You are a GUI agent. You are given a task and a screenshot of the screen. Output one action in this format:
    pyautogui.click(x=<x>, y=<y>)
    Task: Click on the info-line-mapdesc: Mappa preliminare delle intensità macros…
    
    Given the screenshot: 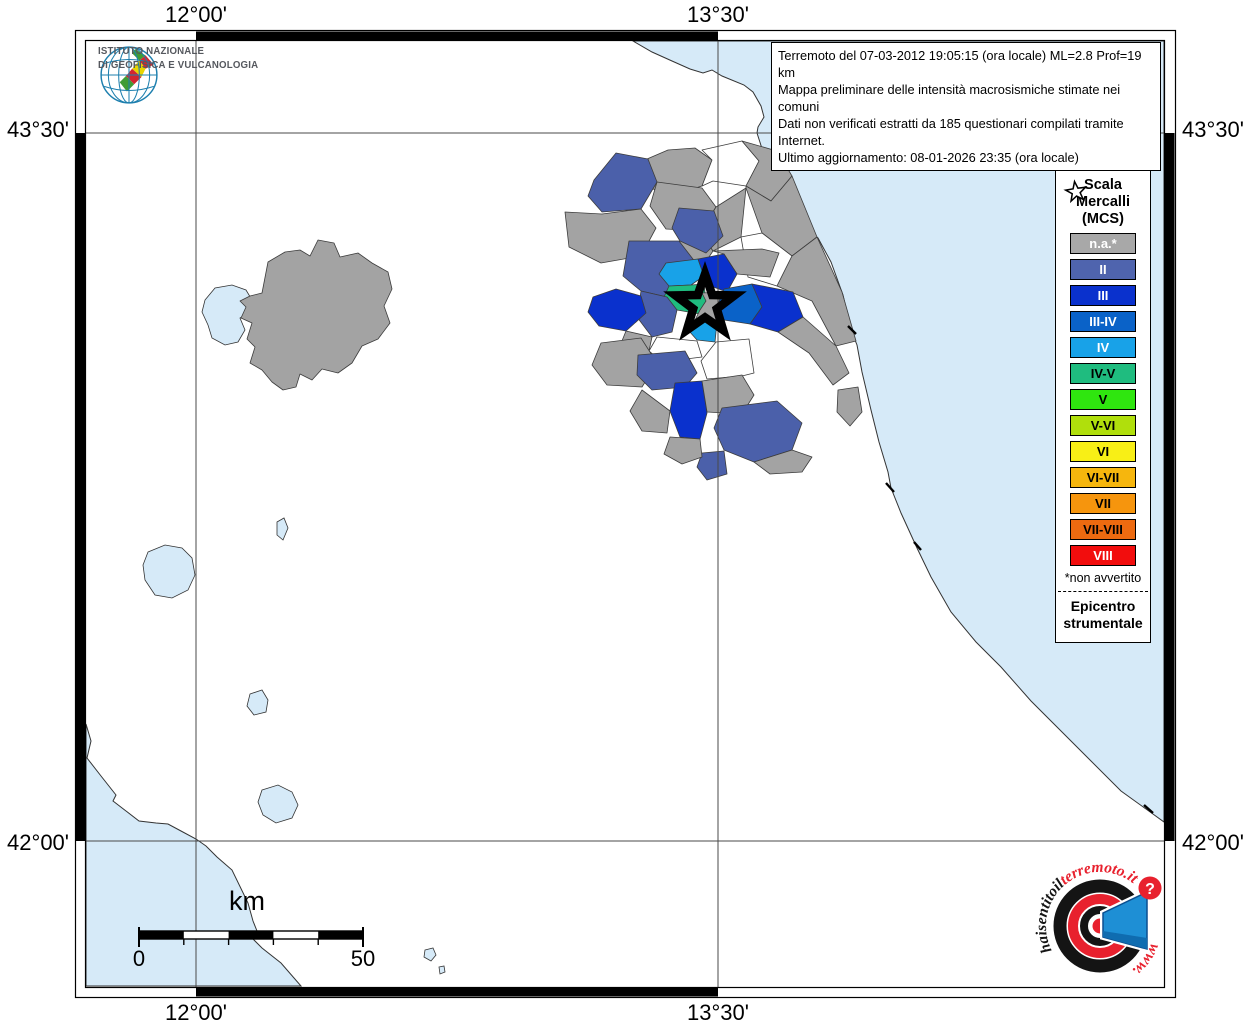 What is the action you would take?
    pyautogui.click(x=949, y=98)
    